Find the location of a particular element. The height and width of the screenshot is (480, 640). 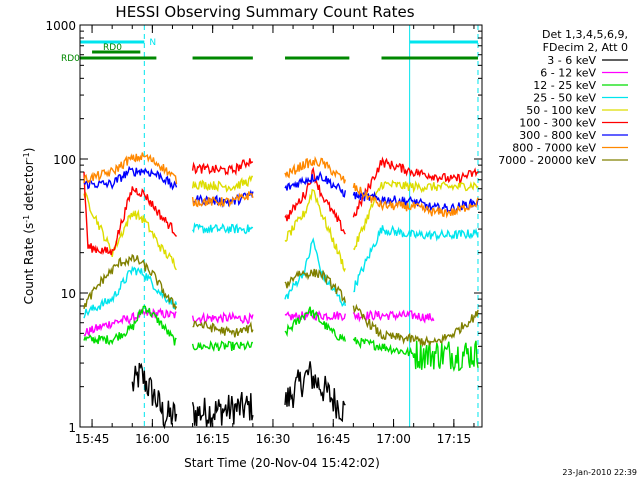

legend-label-8: 7000 - 20000 keV is located at coordinates (547, 160).